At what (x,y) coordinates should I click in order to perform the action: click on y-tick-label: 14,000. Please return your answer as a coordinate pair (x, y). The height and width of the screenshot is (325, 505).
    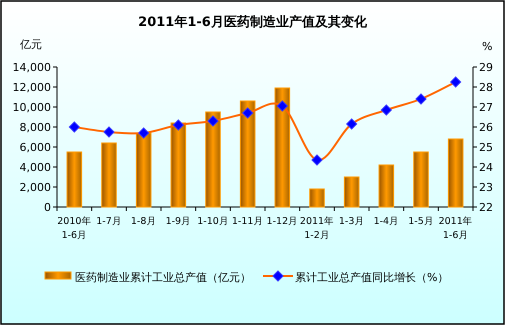
    Looking at the image, I should click on (31, 67).